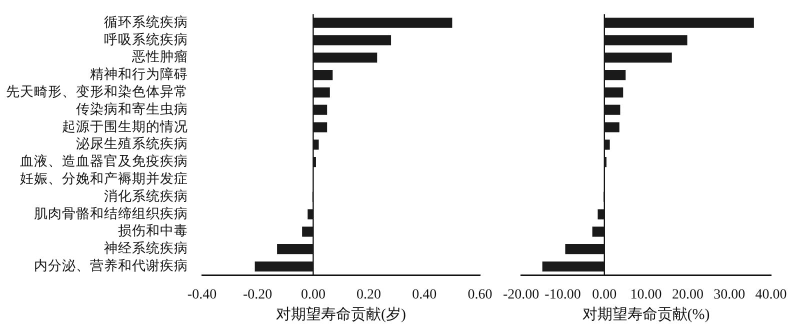 The image size is (791, 328). I want to click on x-tick-label: -20.00, so click(521, 294).